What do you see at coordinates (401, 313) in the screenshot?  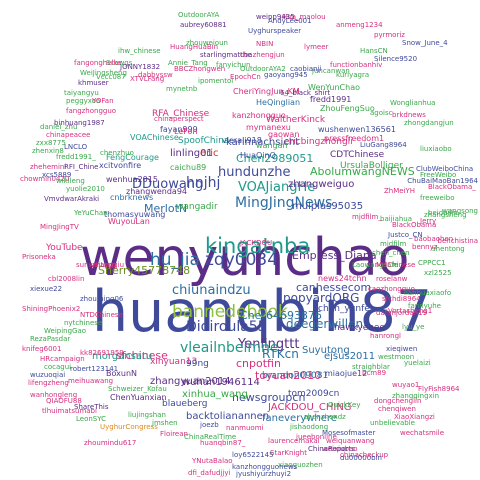 I see `word-link: dafonjordan19` at bounding box center [401, 313].